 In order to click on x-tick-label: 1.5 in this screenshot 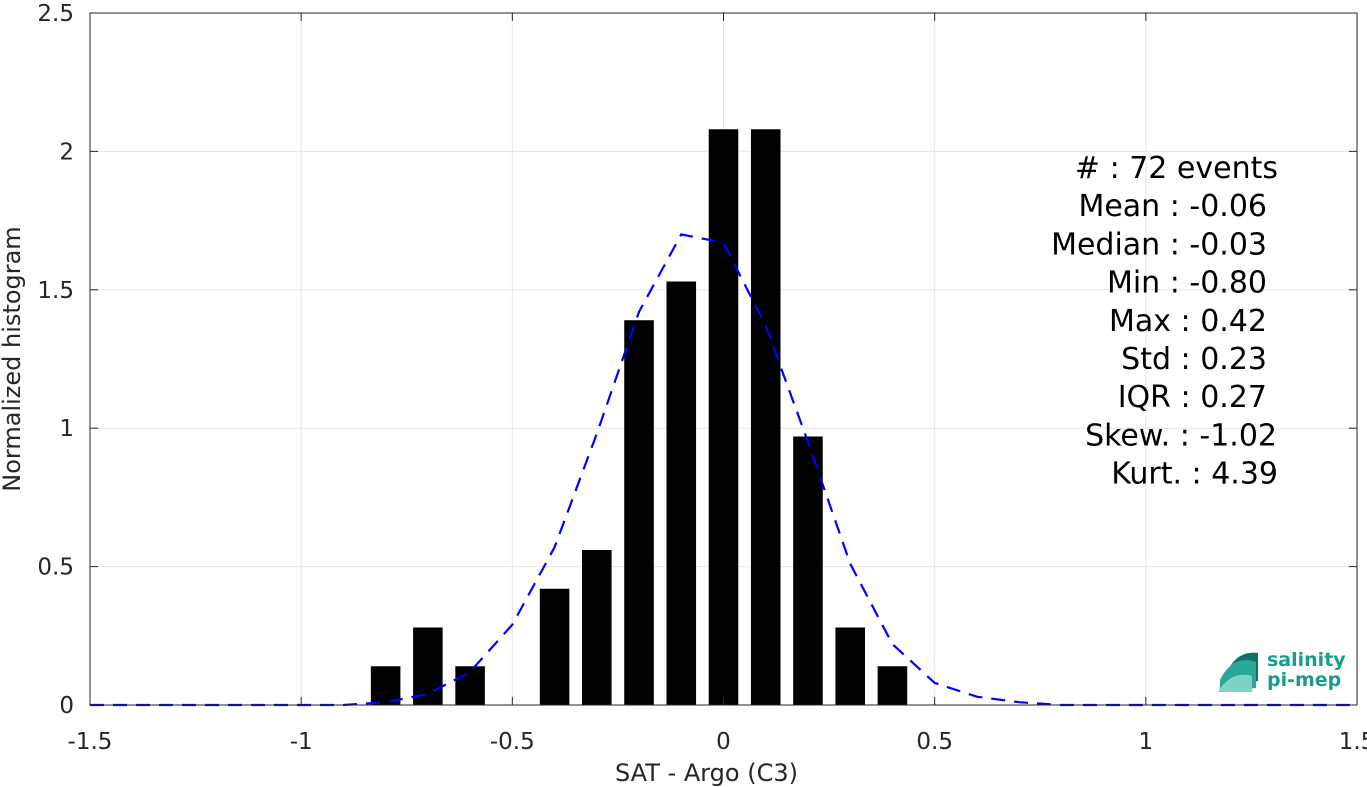, I will do `click(1353, 742)`.